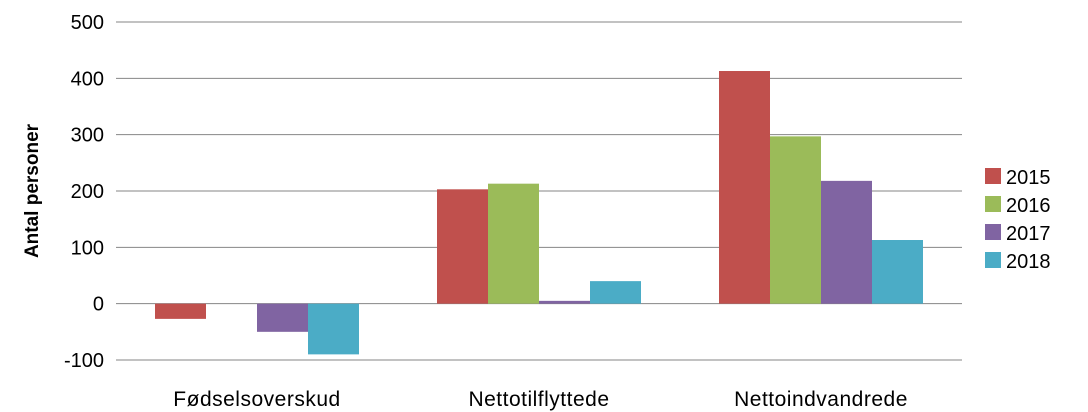 The height and width of the screenshot is (412, 1088). Describe the element at coordinates (32, 190) in the screenshot. I see `y-axis-title: Antal personer` at that location.